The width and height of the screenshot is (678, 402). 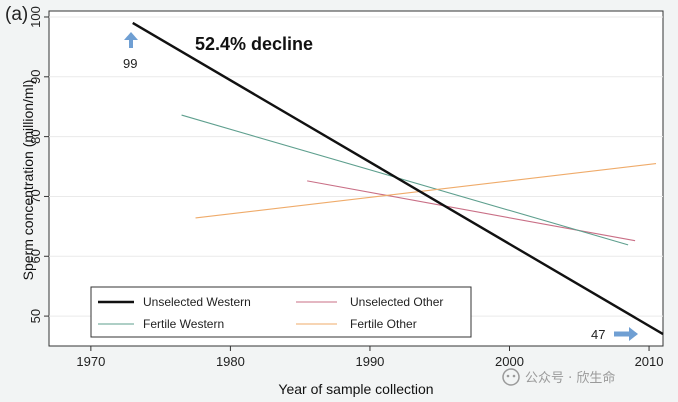 I want to click on legend-label-unselected-western: Unselected Western, so click(x=197, y=302).